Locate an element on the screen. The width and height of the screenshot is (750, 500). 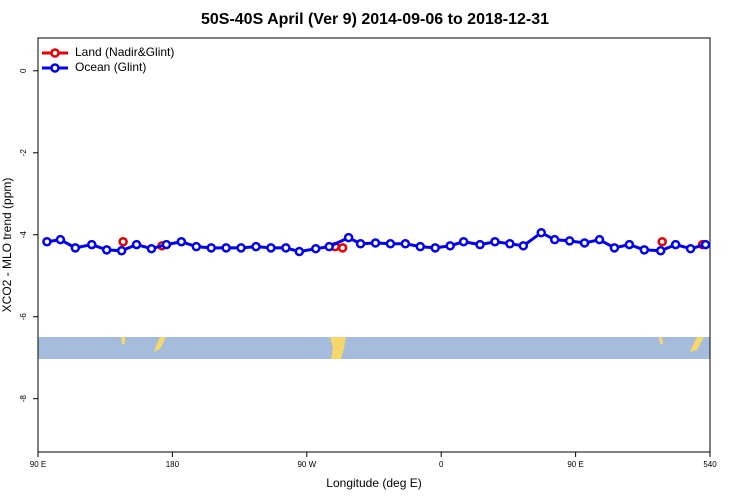
x-tick-label: 0 is located at coordinates (441, 464).